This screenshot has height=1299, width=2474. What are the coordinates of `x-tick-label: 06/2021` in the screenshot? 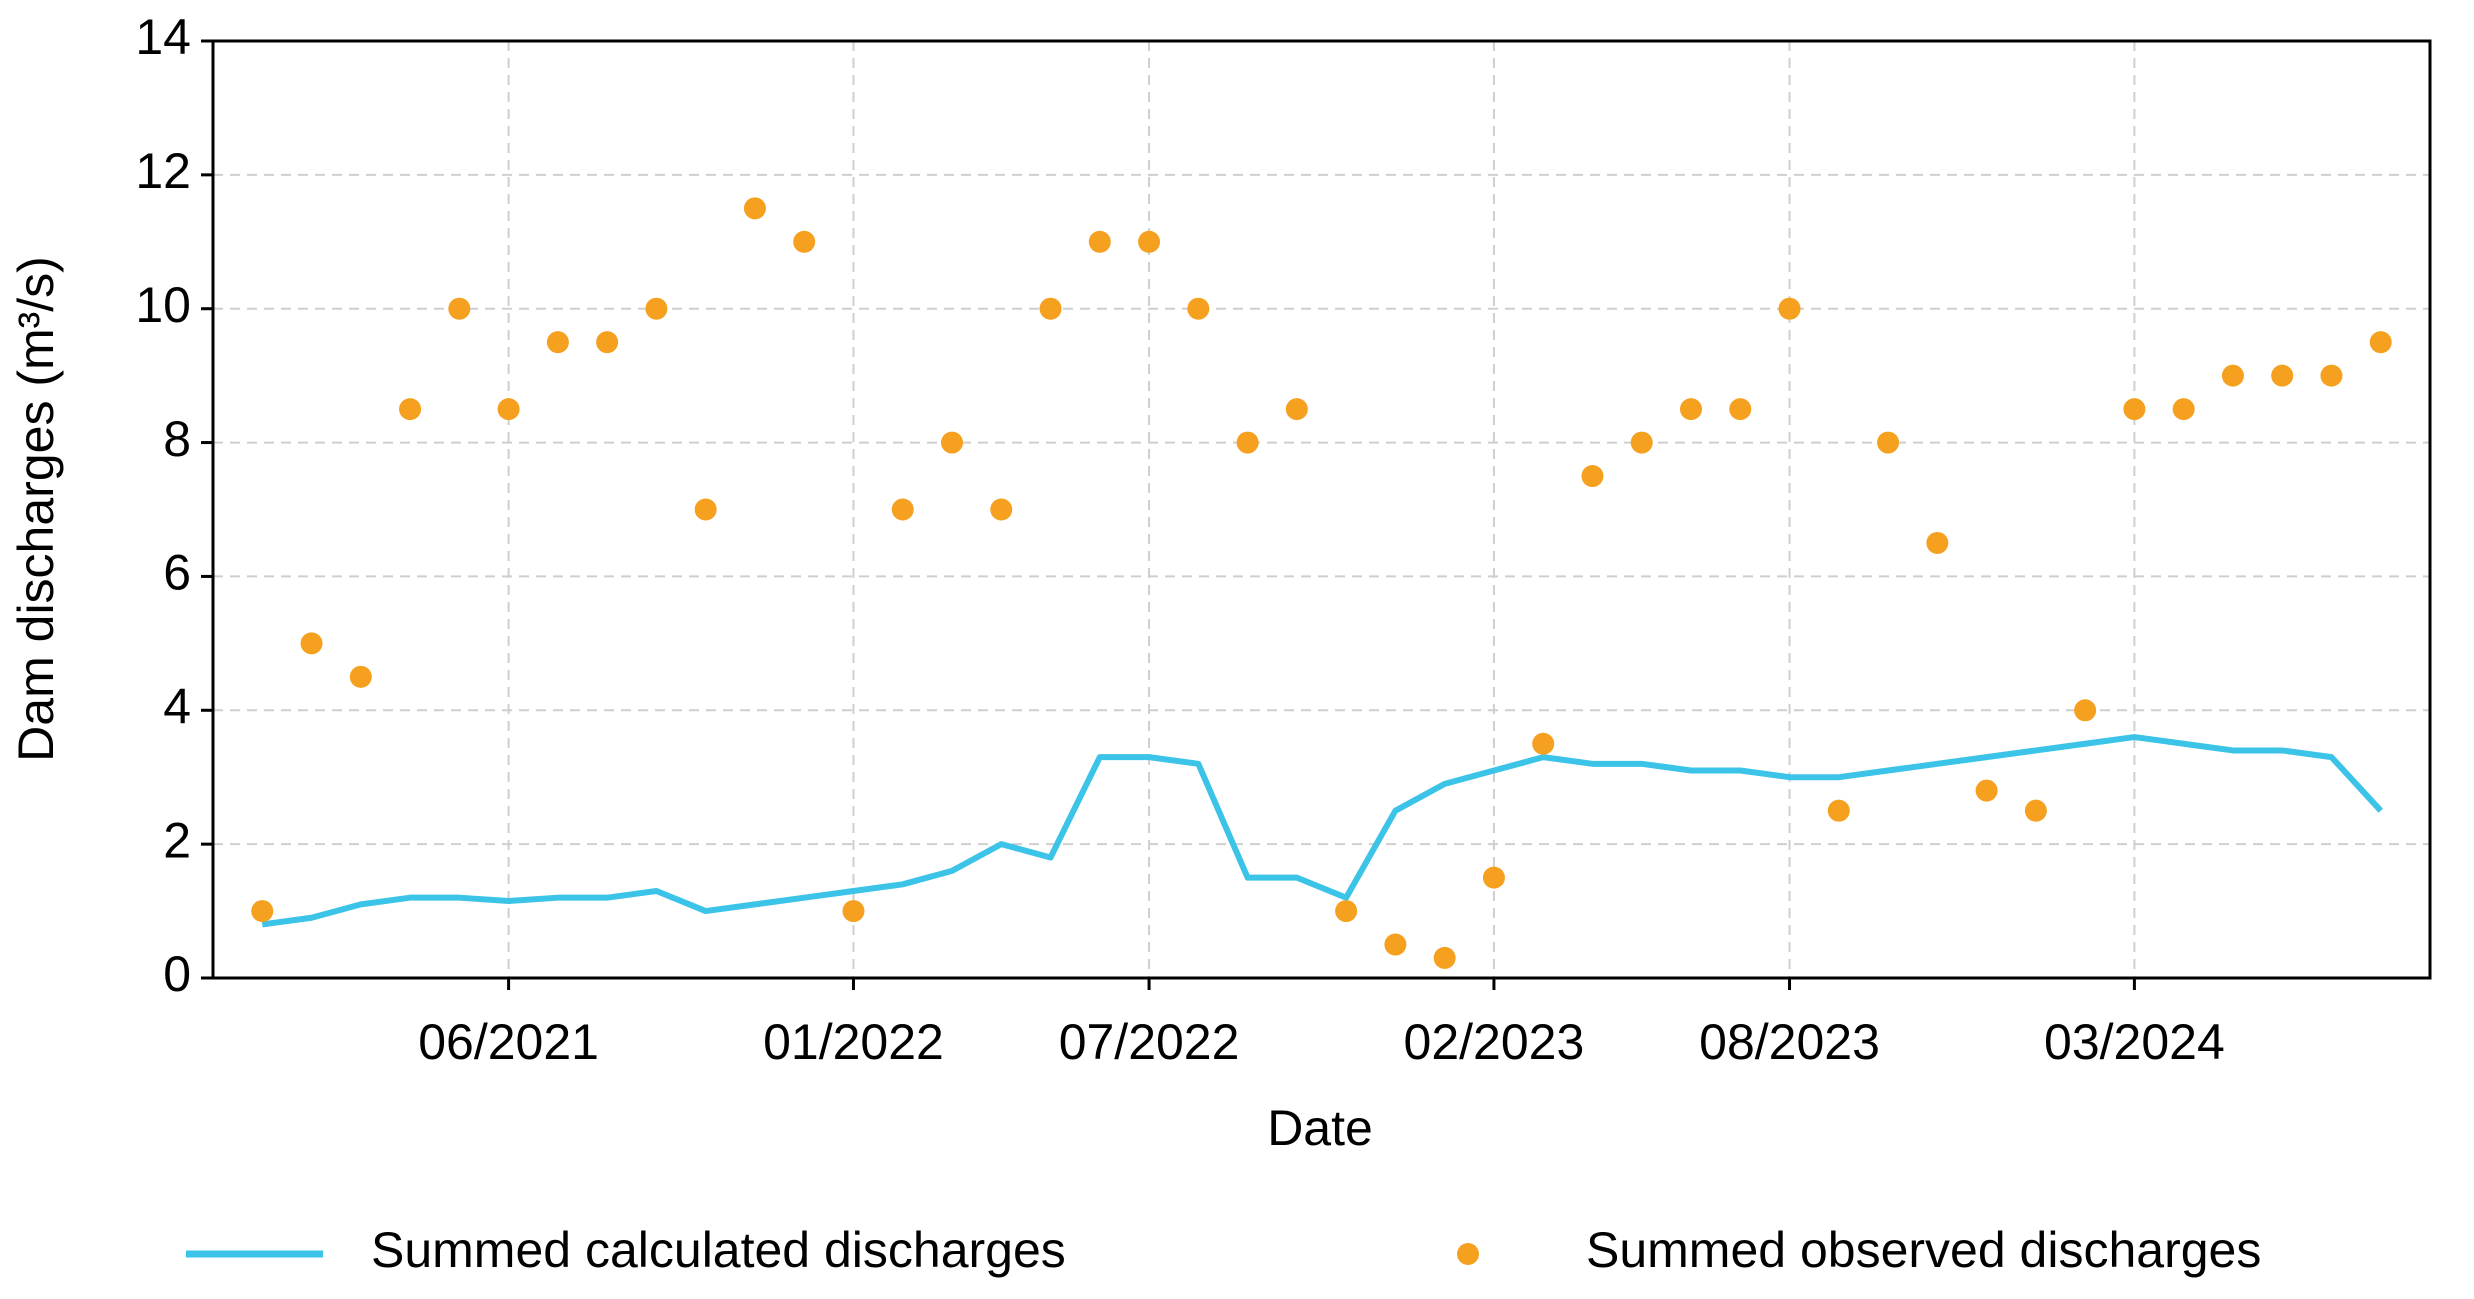 It's located at (508, 1042).